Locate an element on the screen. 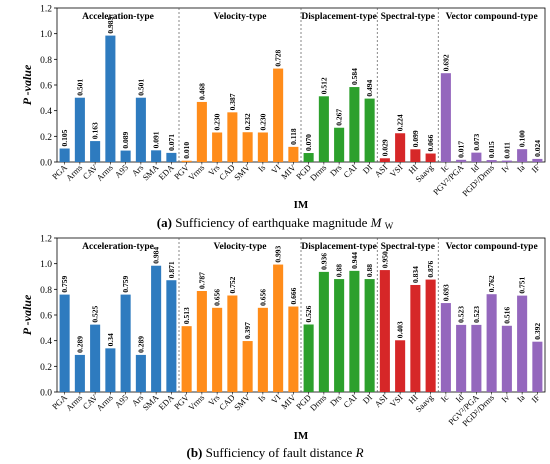 The height and width of the screenshot is (464, 550). value-label-a-19: 0.584 is located at coordinates (354, 76).